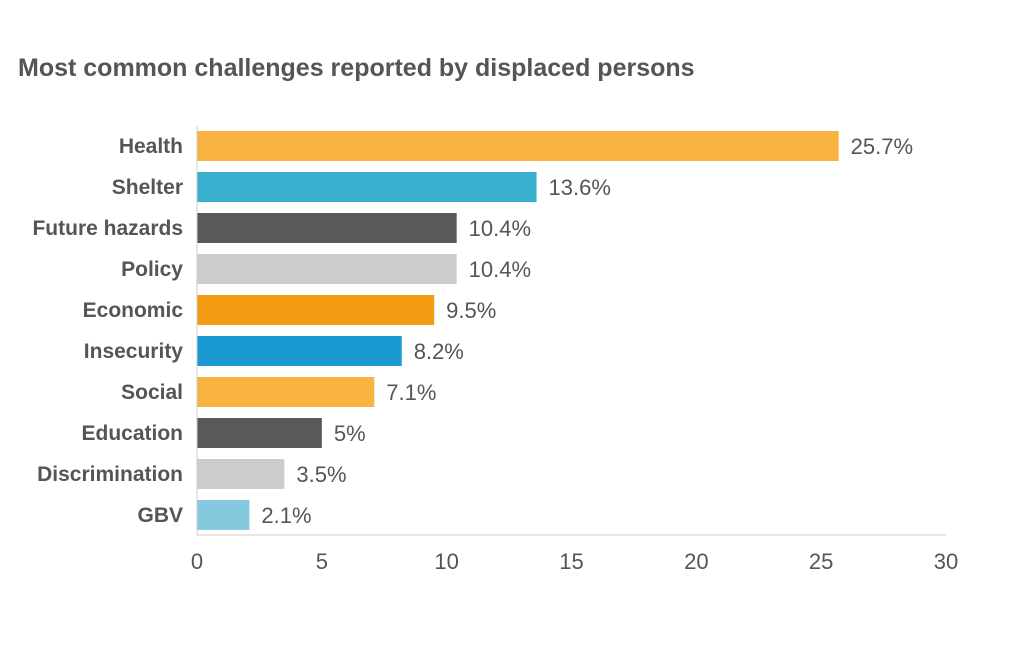  What do you see at coordinates (471, 310) in the screenshot?
I see `value-label: 9.5%` at bounding box center [471, 310].